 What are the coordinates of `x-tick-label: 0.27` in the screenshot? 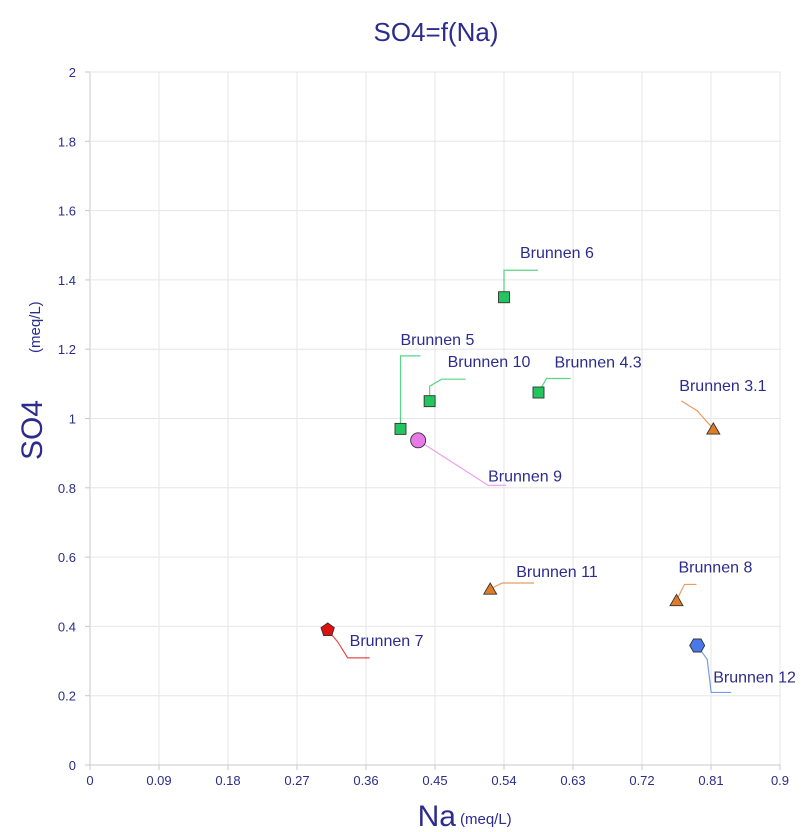 It's located at (296, 780).